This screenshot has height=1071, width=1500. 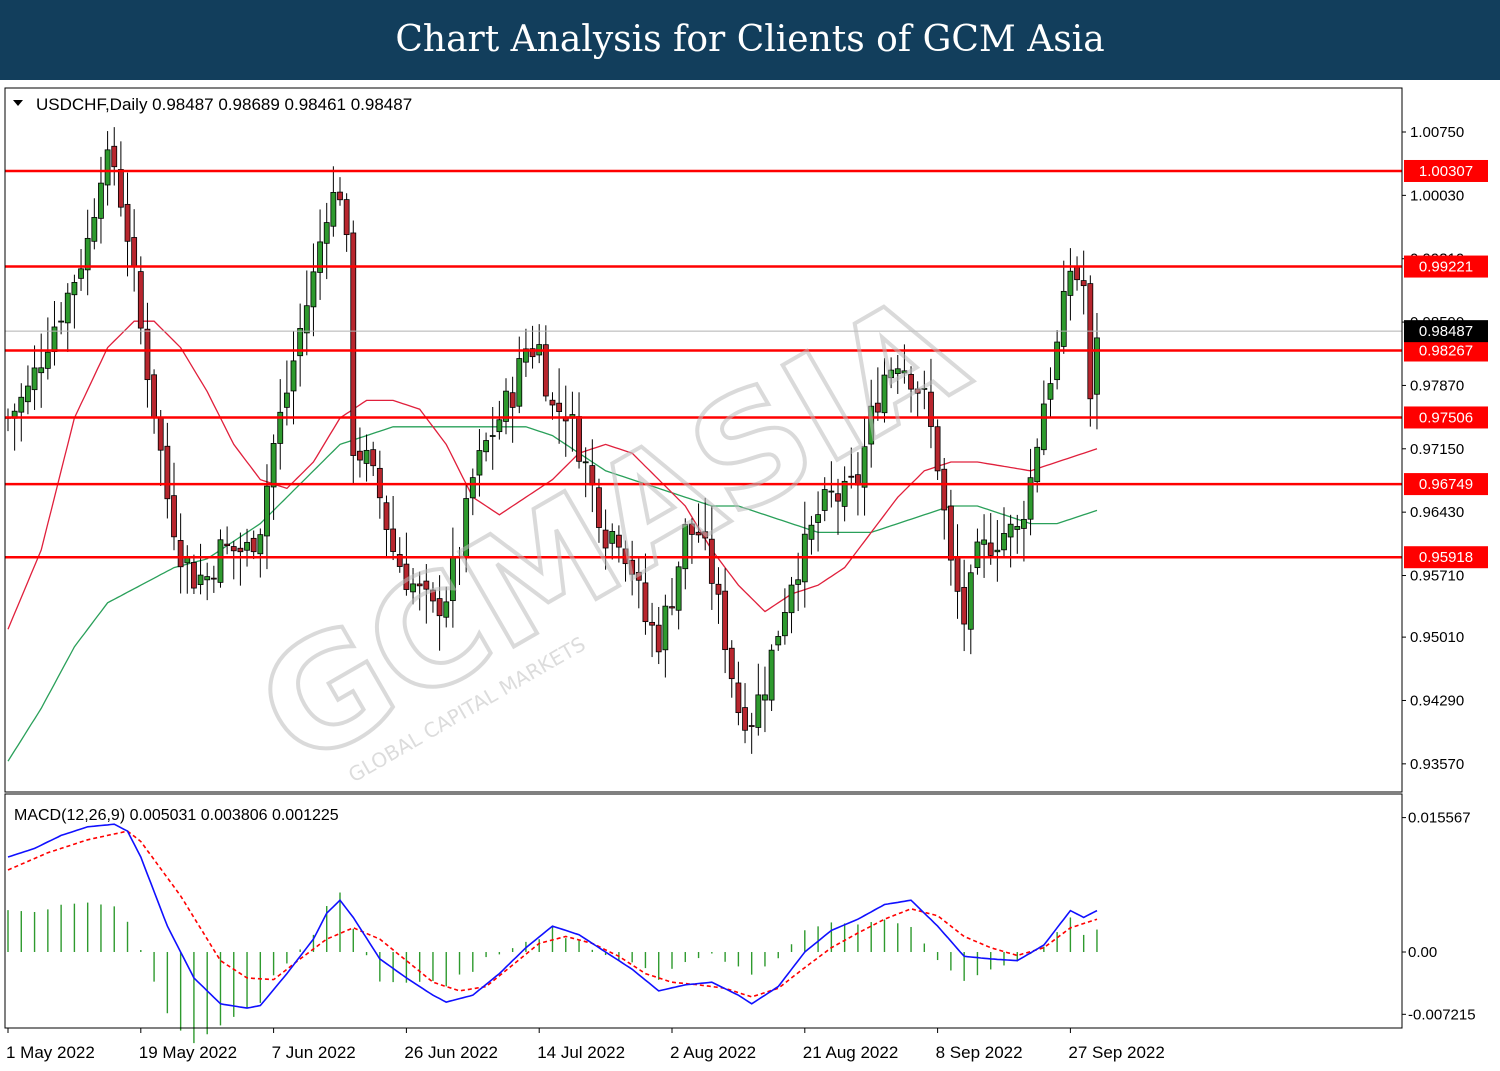 What do you see at coordinates (1446, 267) in the screenshot?
I see `level-label: 0.99221` at bounding box center [1446, 267].